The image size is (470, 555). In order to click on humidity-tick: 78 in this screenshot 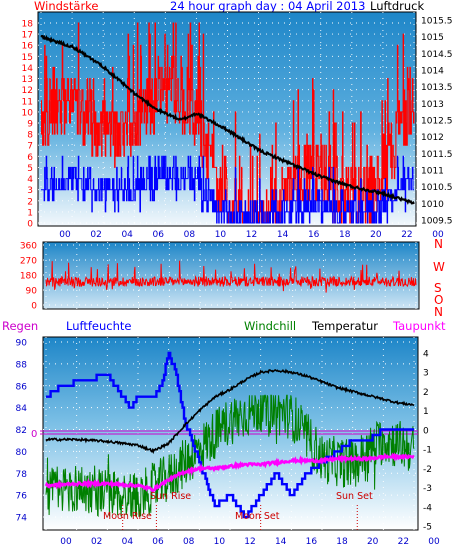, I will do `click(22, 475)`.